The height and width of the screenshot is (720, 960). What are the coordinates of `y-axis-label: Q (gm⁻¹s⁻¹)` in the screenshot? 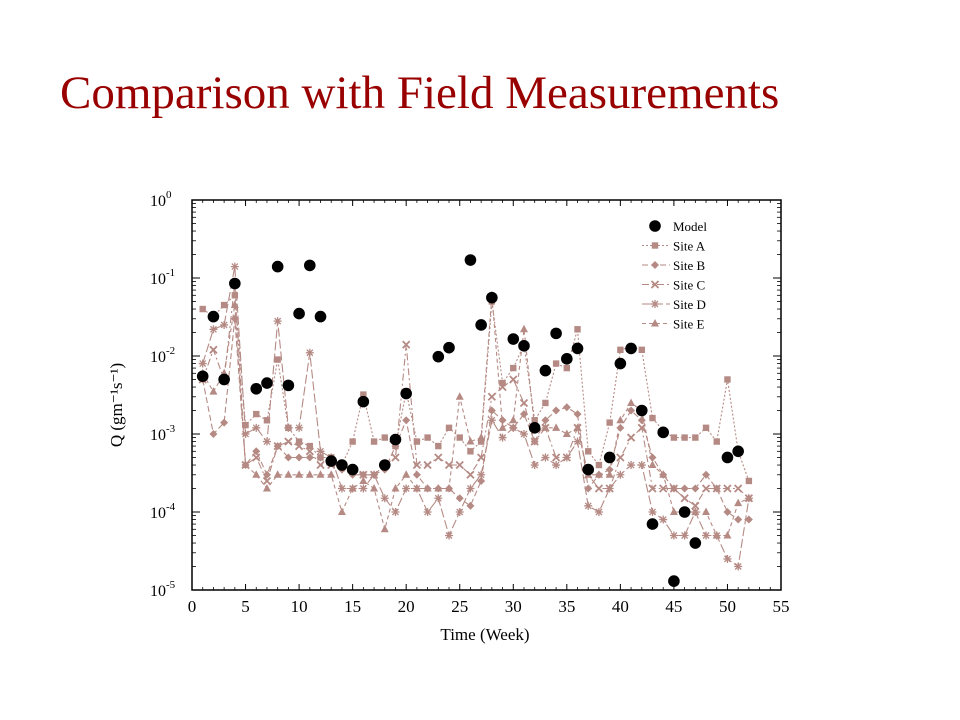 It's located at (116, 405).